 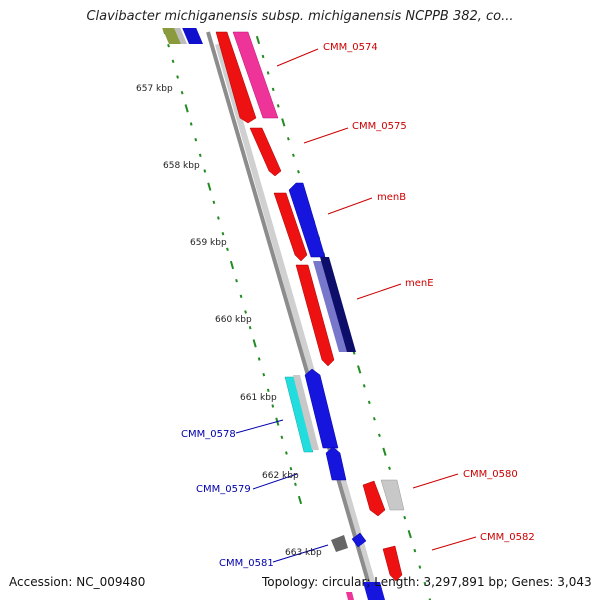 What do you see at coordinates (246, 563) in the screenshot?
I see `gene-label-cmm-0581: CMM_0581` at bounding box center [246, 563].